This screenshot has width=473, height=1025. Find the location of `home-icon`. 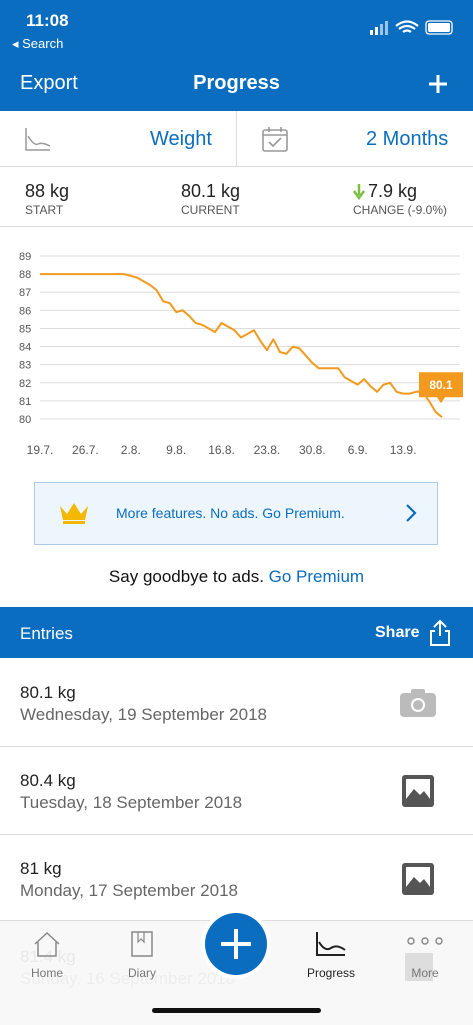

home-icon is located at coordinates (47, 944).